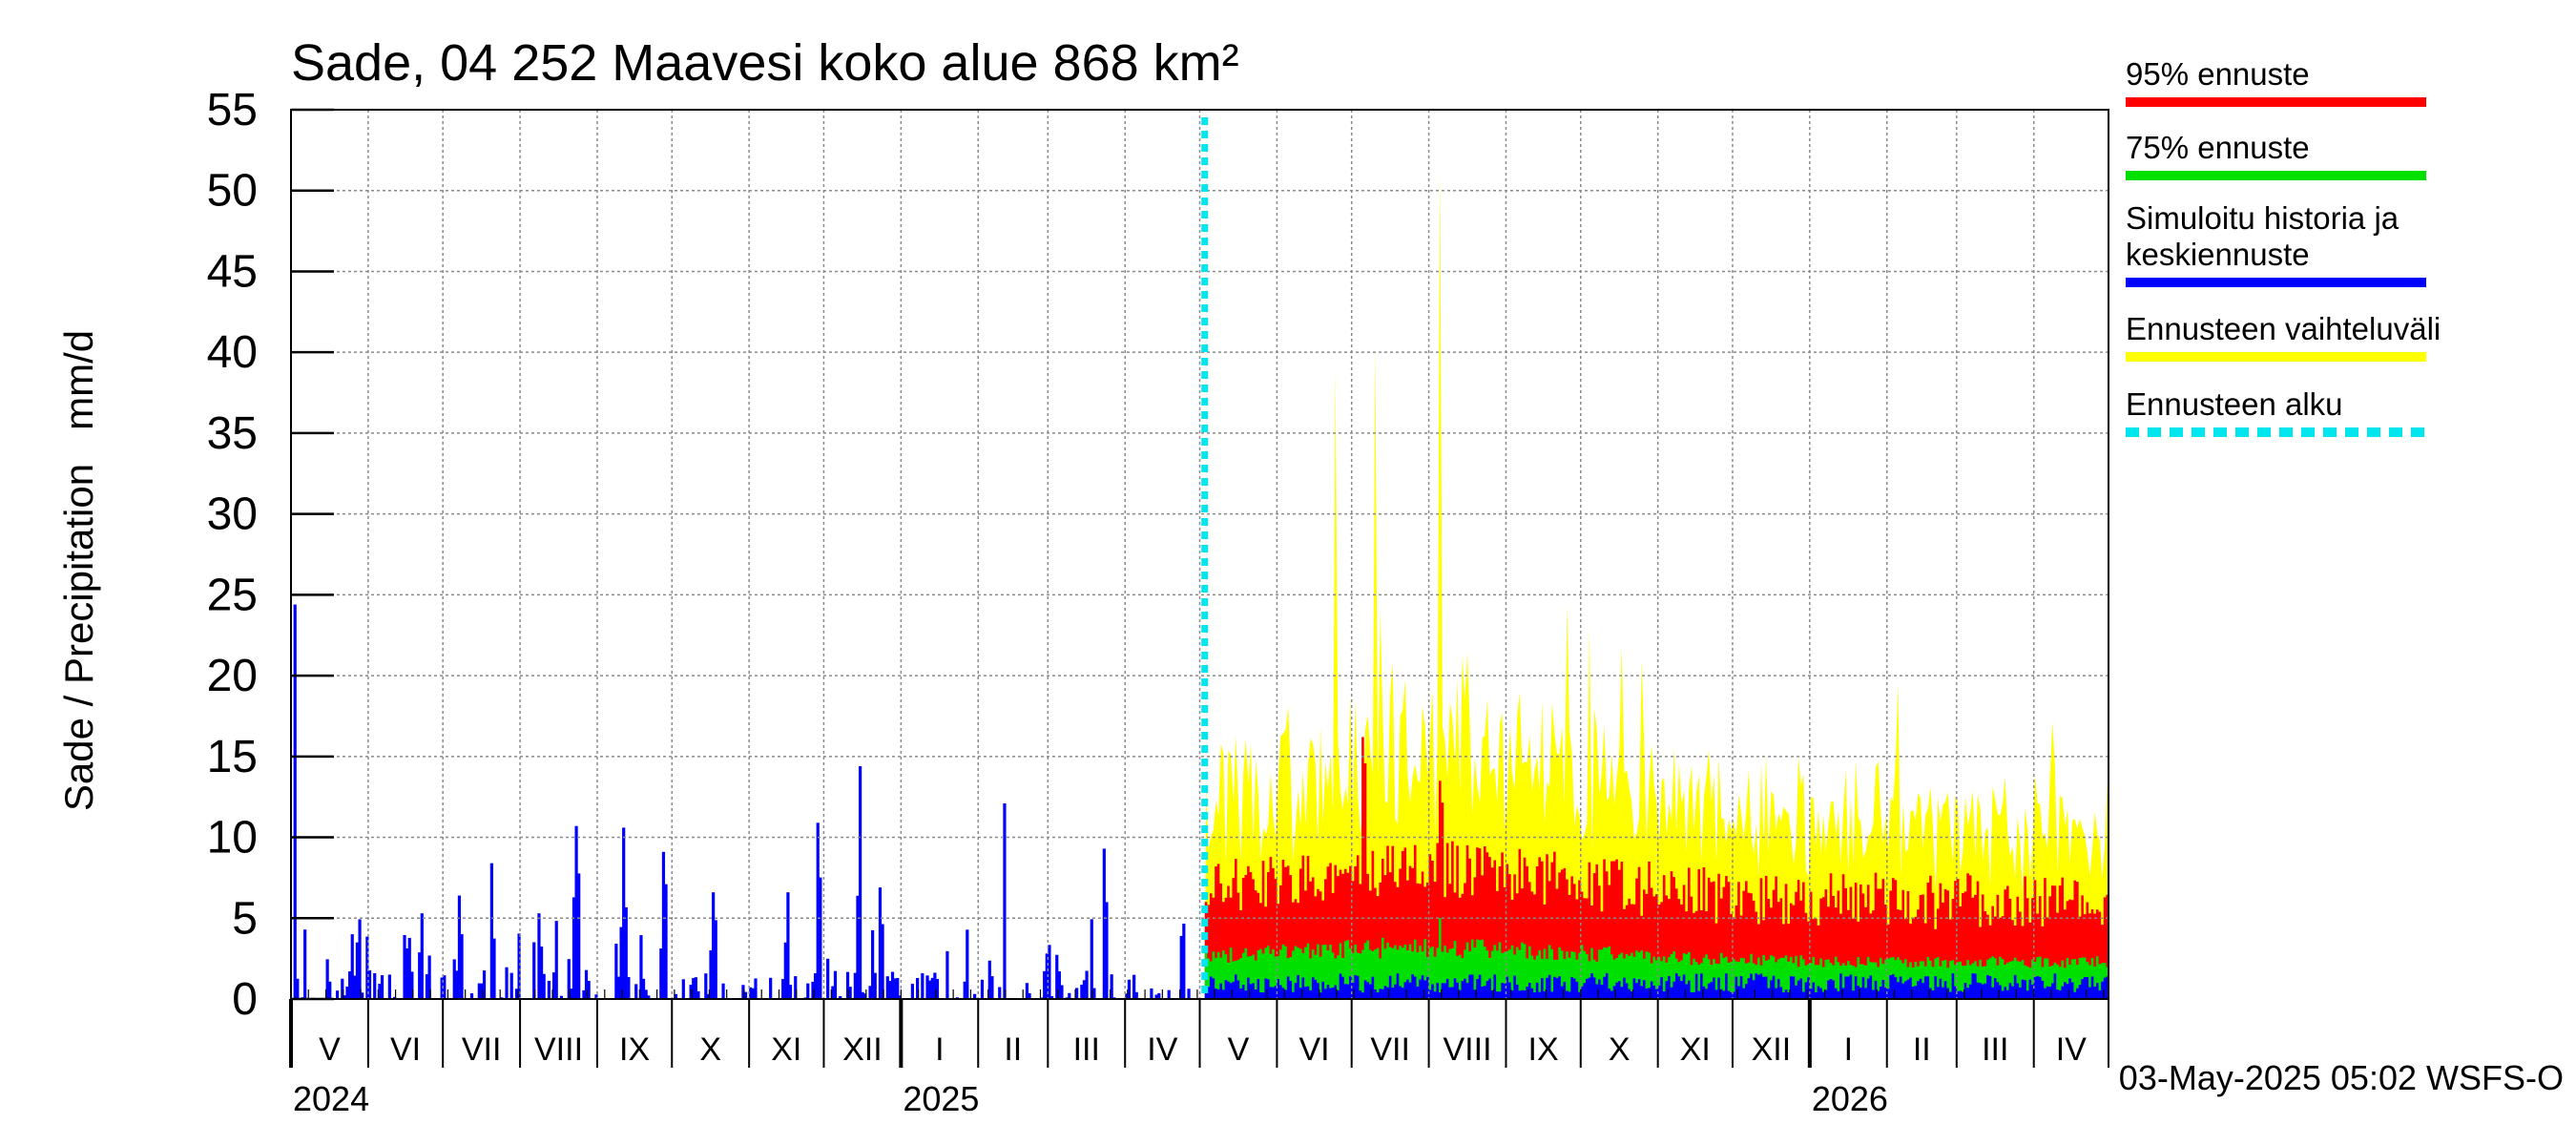 The image size is (2576, 1145). Describe the element at coordinates (2218, 255) in the screenshot. I see `legend-label: keskiennuste` at that location.